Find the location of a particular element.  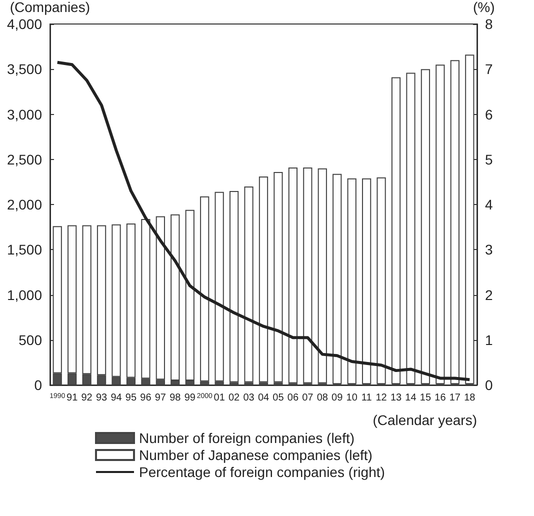

x-tick-label: 11 is located at coordinates (366, 398).